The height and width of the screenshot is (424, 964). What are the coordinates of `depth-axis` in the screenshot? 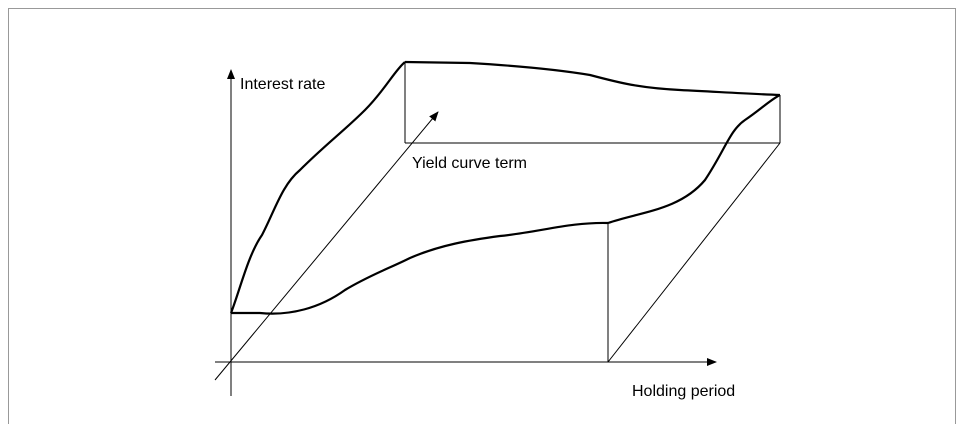 It's located at (326, 246).